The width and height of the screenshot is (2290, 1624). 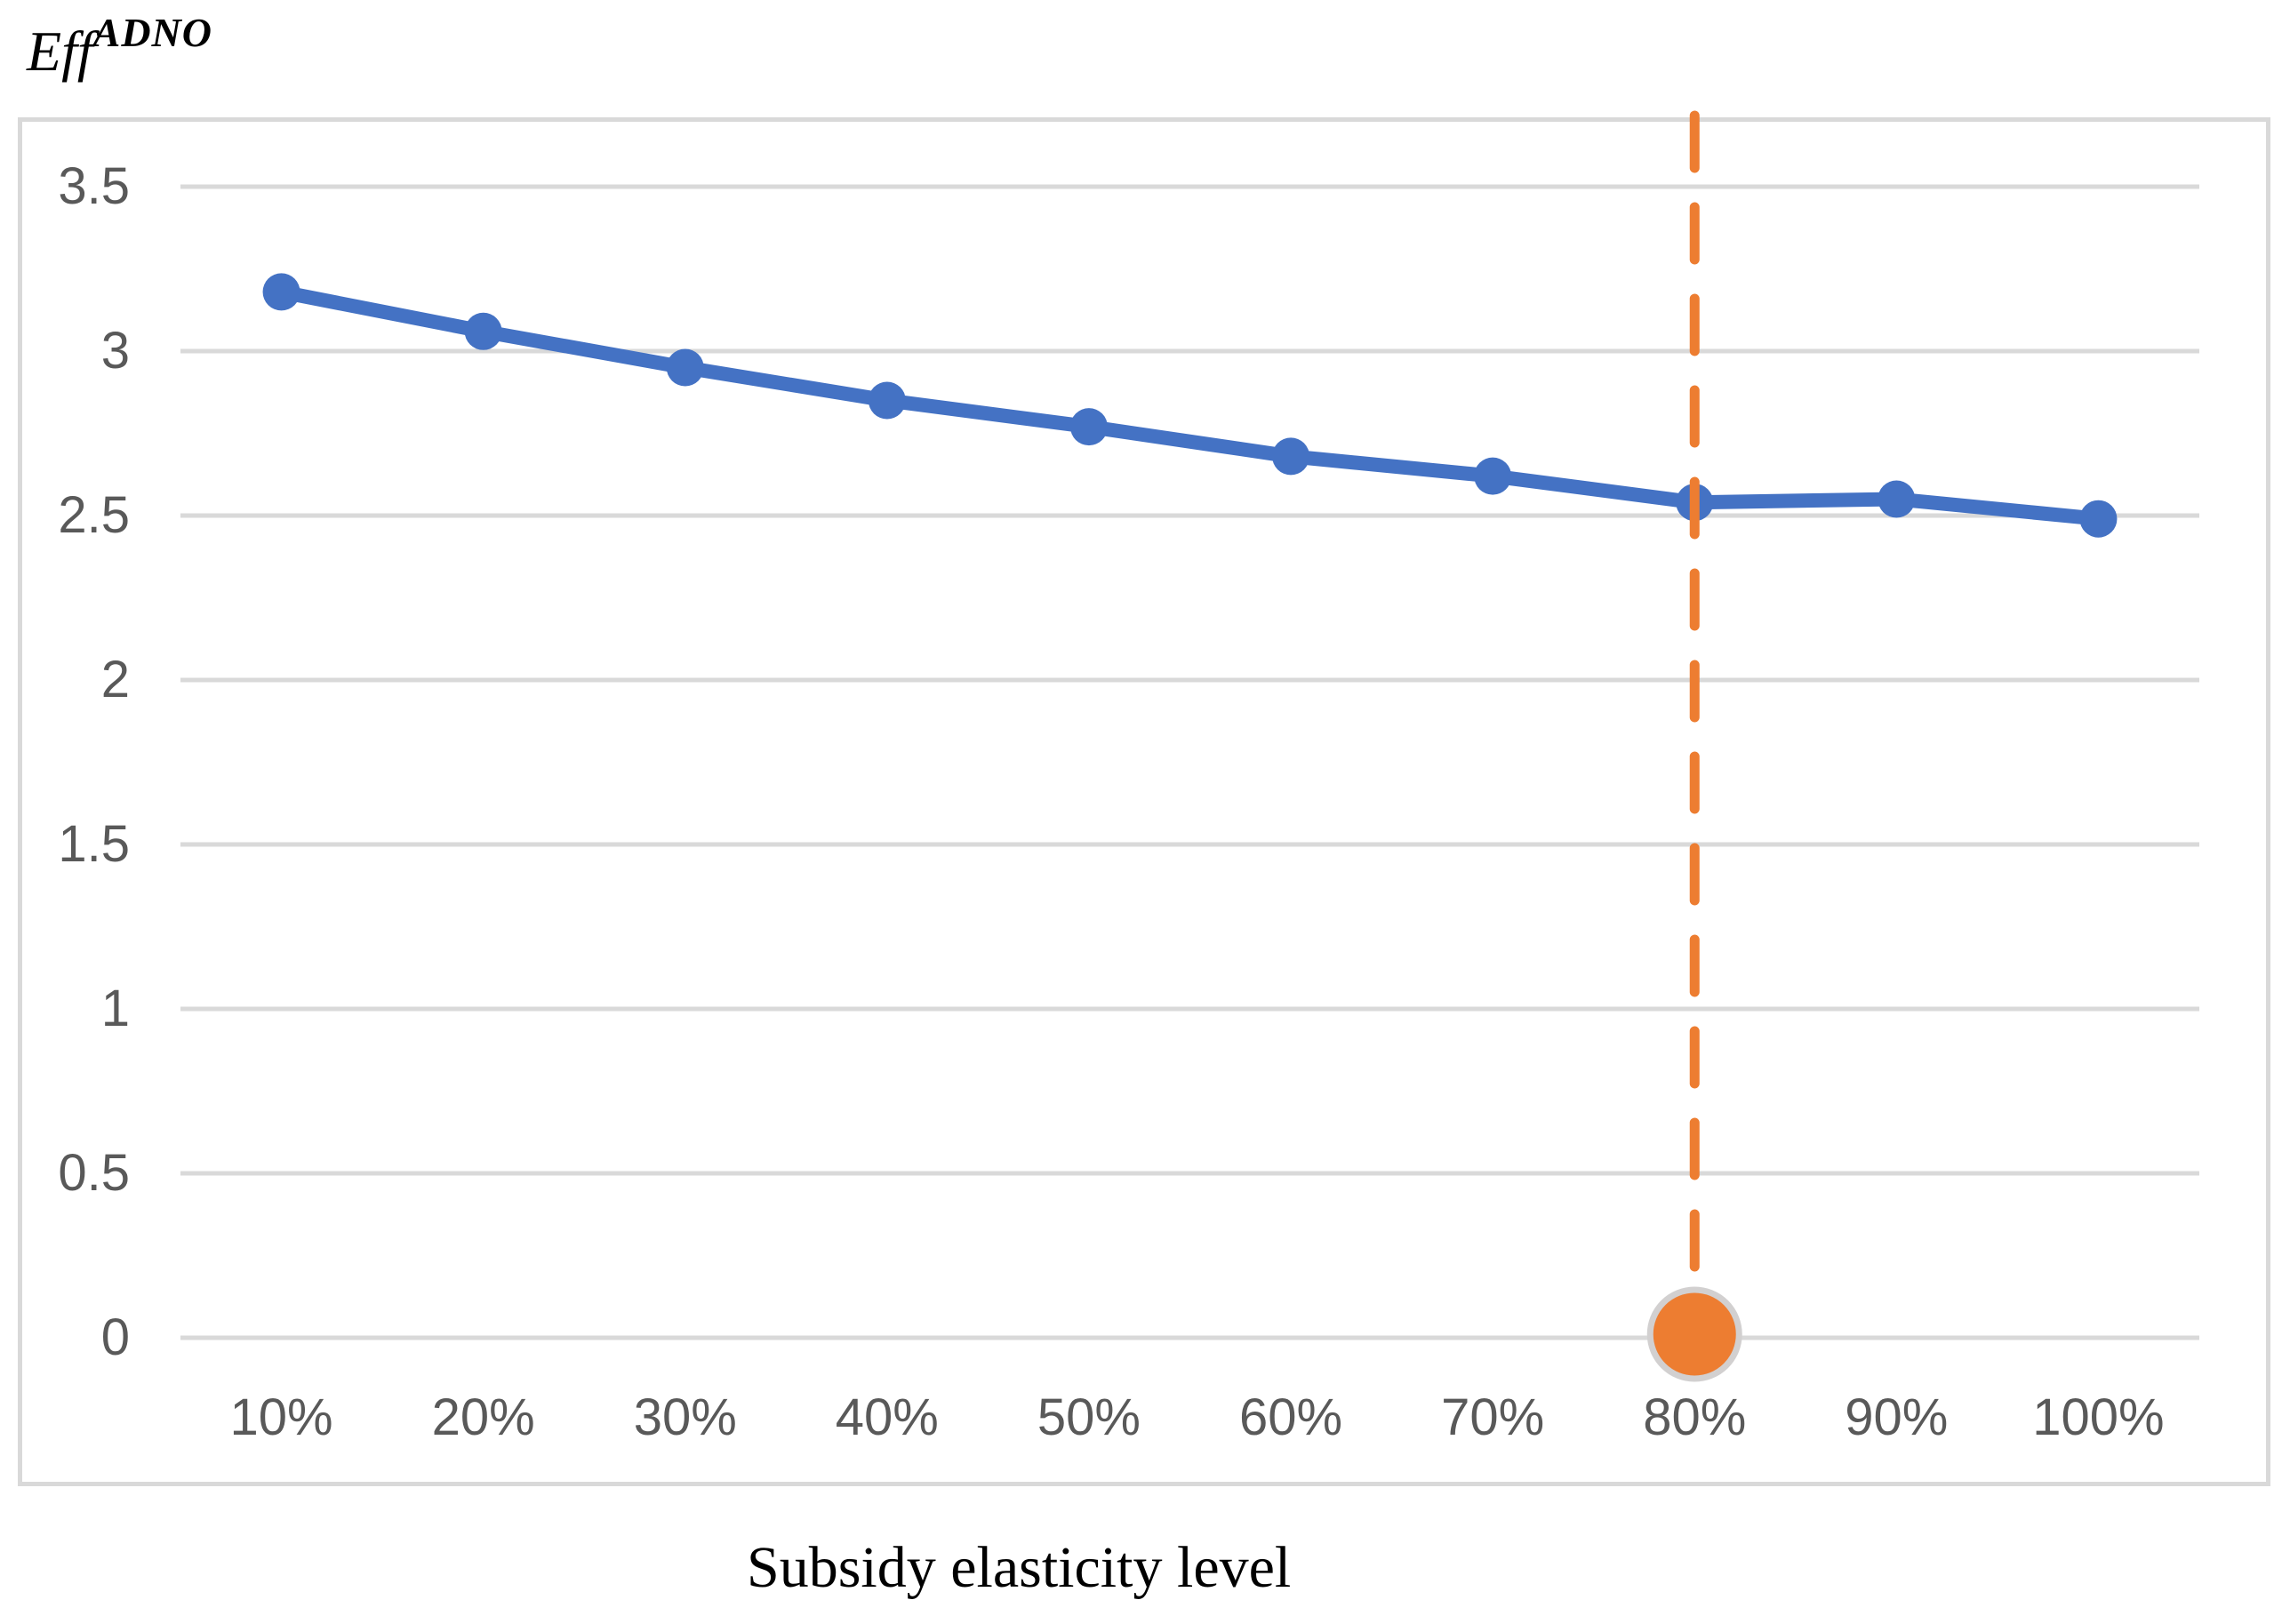 What do you see at coordinates (94, 1173) in the screenshot?
I see `y-tick-label: 0.5` at bounding box center [94, 1173].